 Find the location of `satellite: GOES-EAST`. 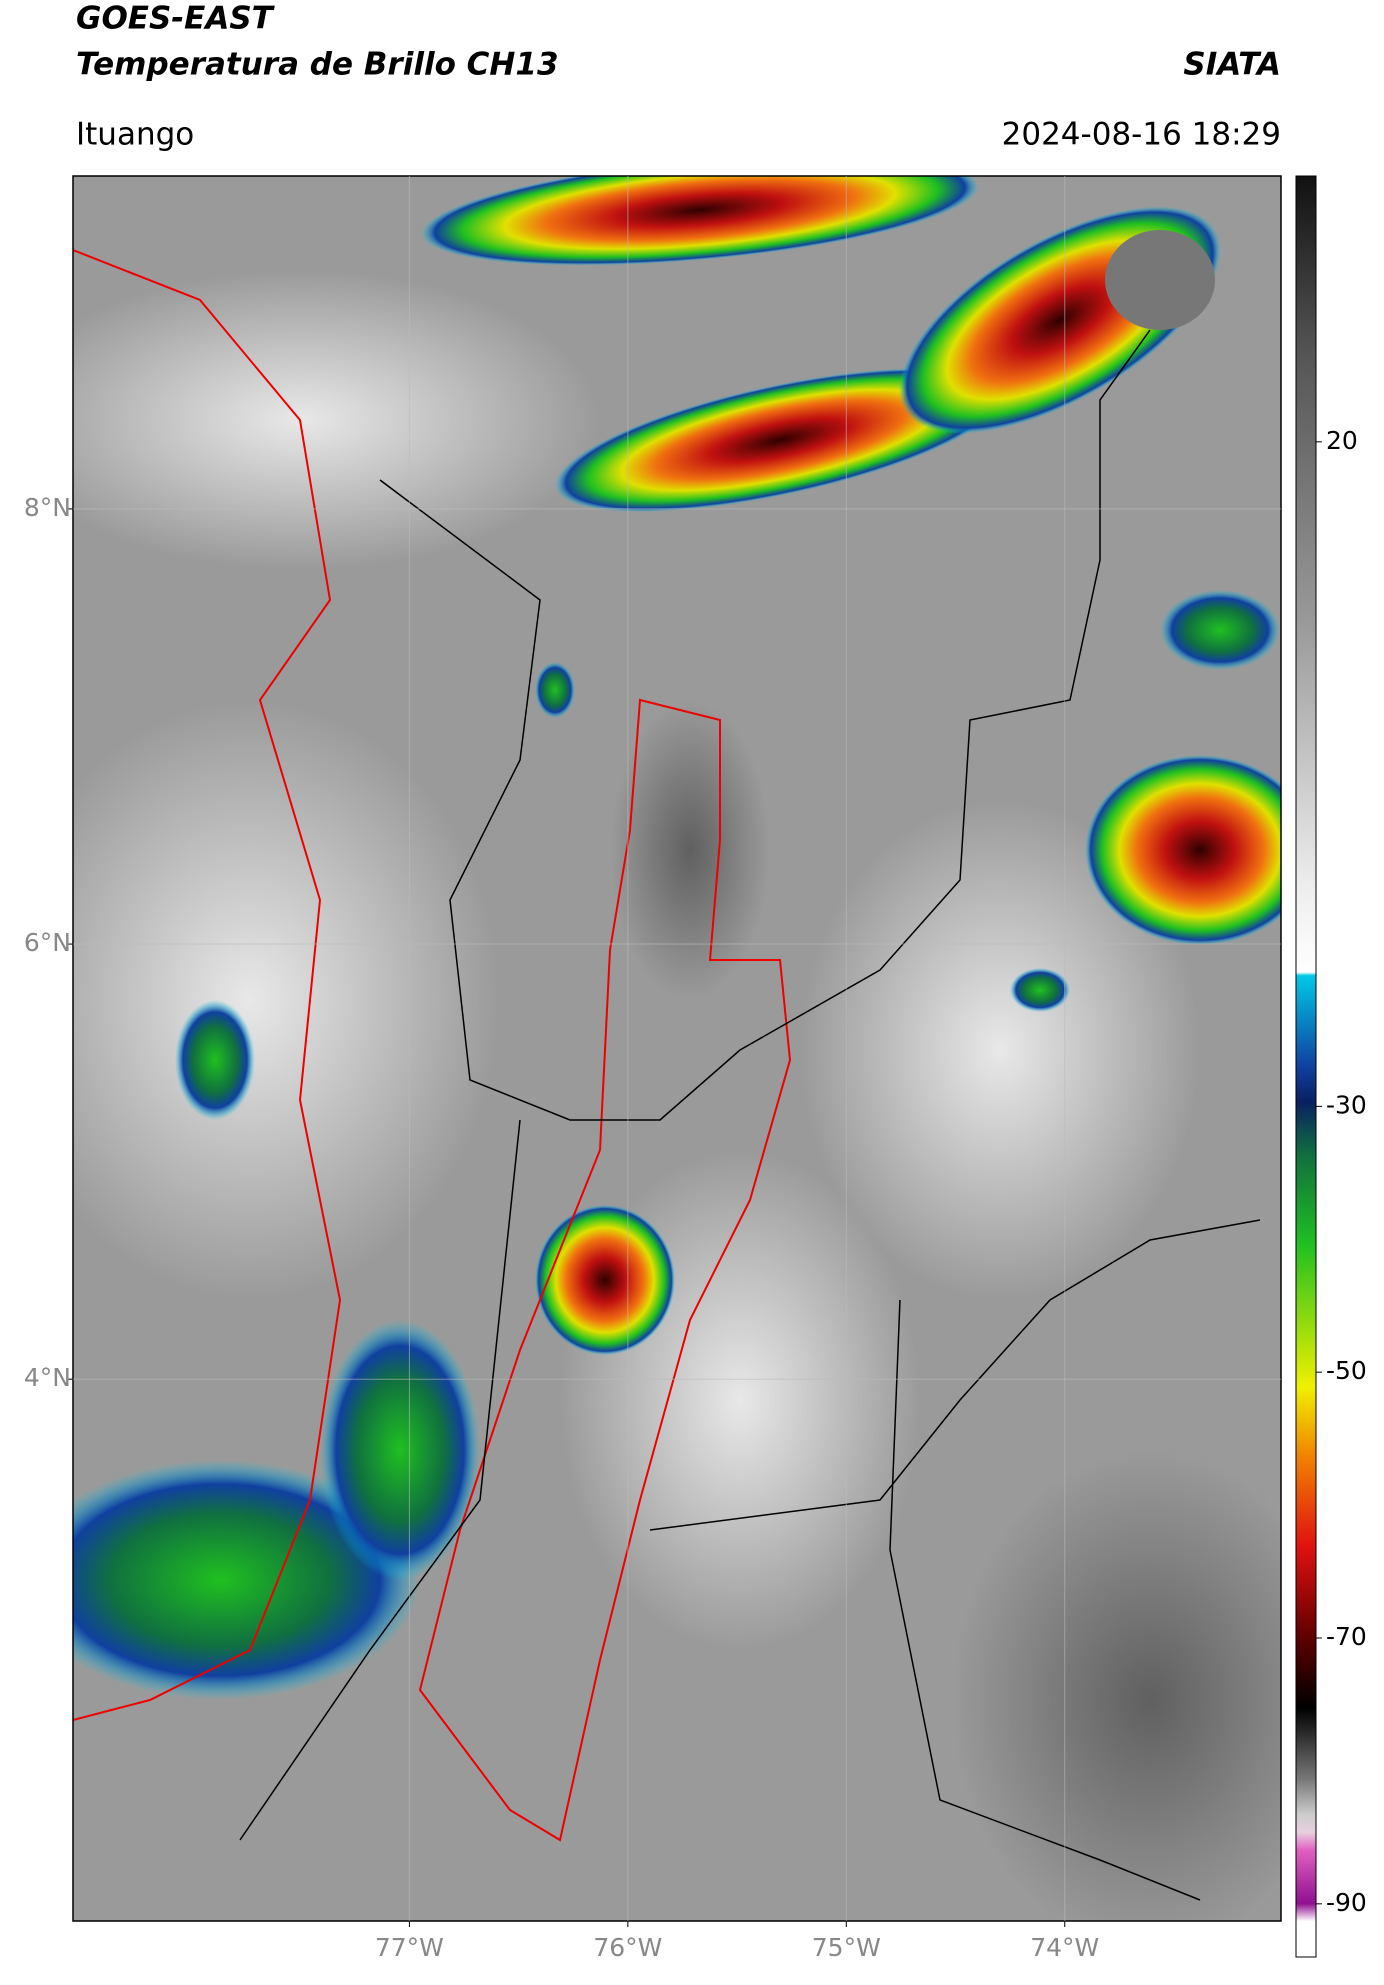

satellite: GOES-EAST is located at coordinates (176, 19).